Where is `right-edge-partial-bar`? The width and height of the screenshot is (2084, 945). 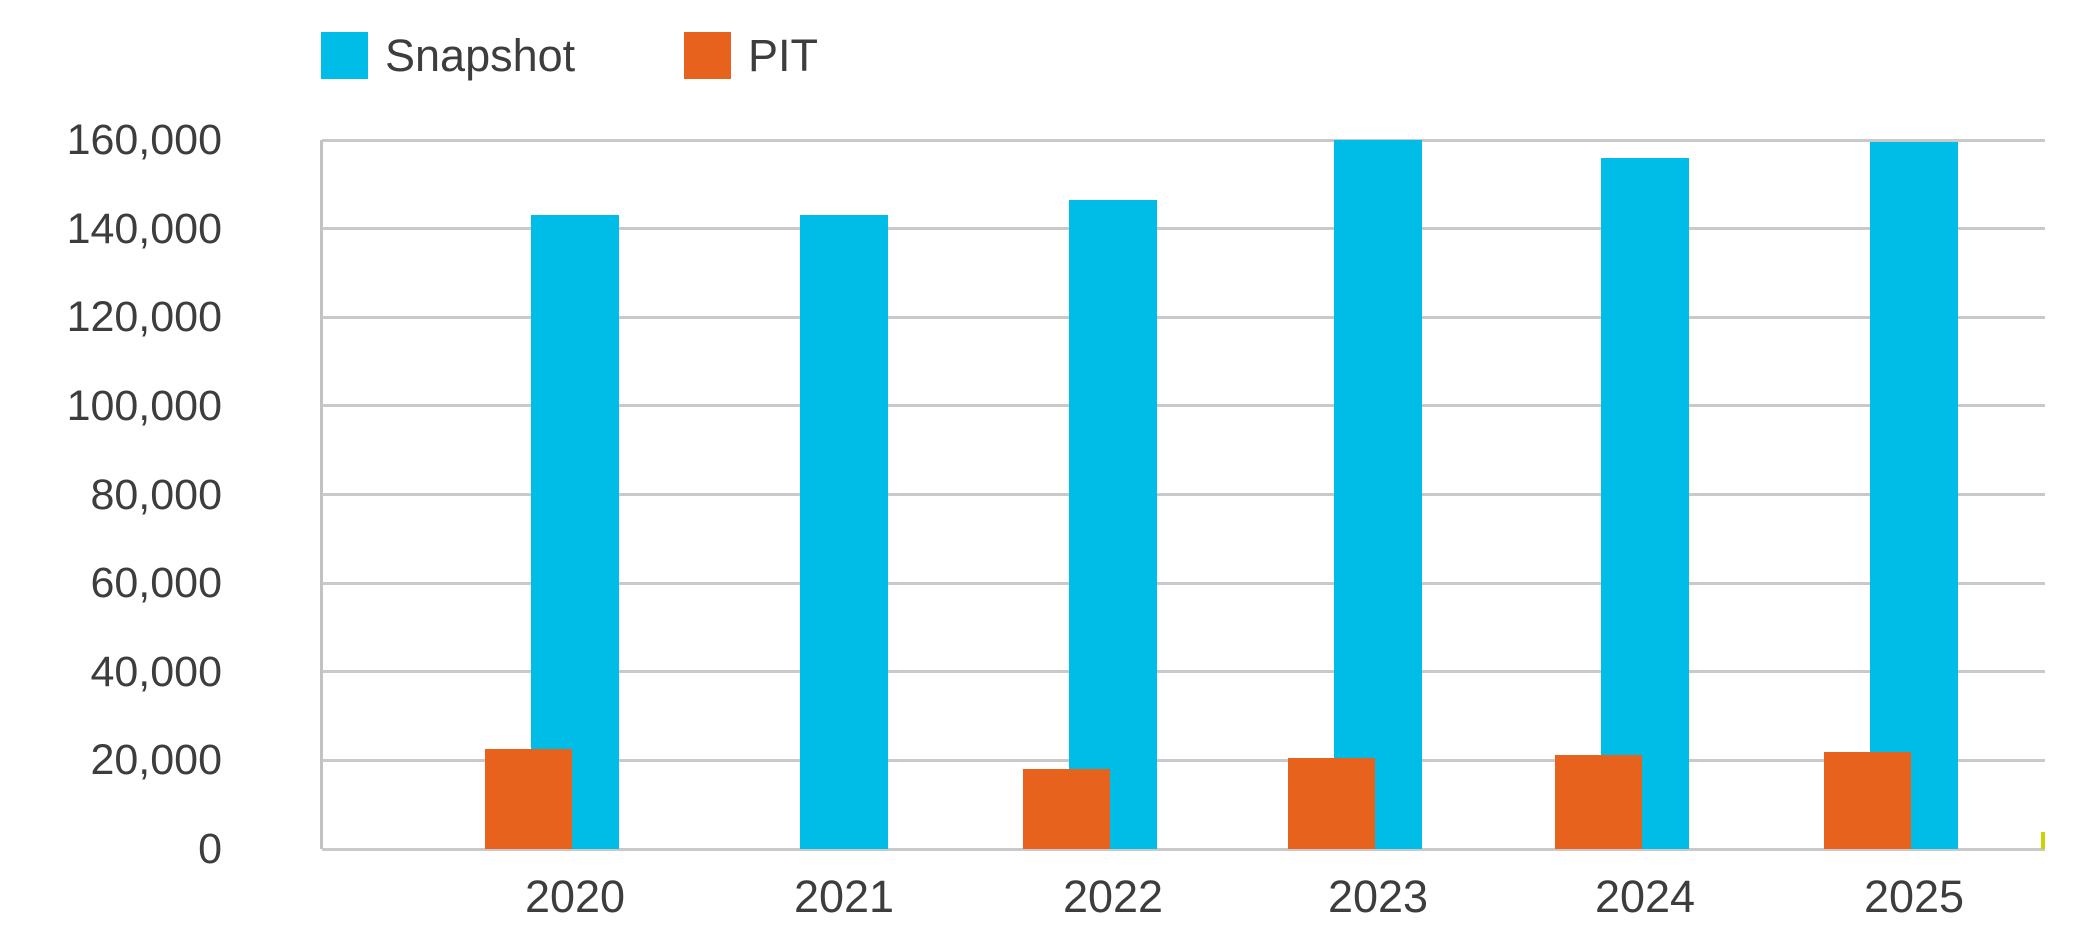 right-edge-partial-bar is located at coordinates (2043, 840).